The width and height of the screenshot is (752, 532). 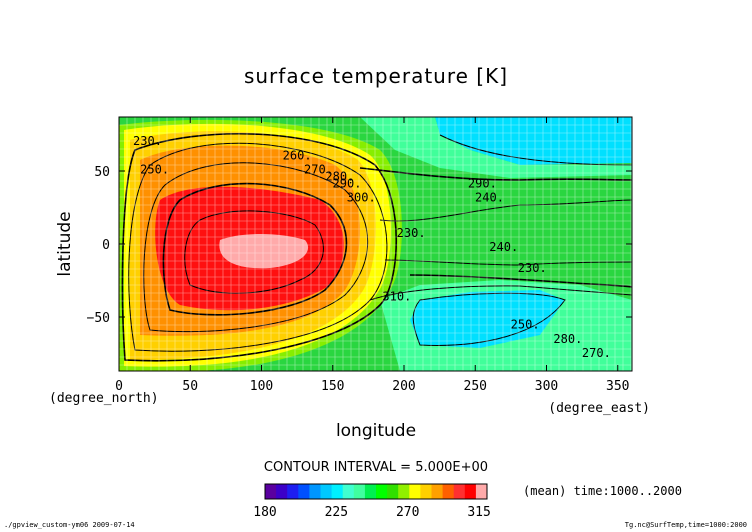 What do you see at coordinates (264, 251) in the screenshot?
I see `warm-core` at bounding box center [264, 251].